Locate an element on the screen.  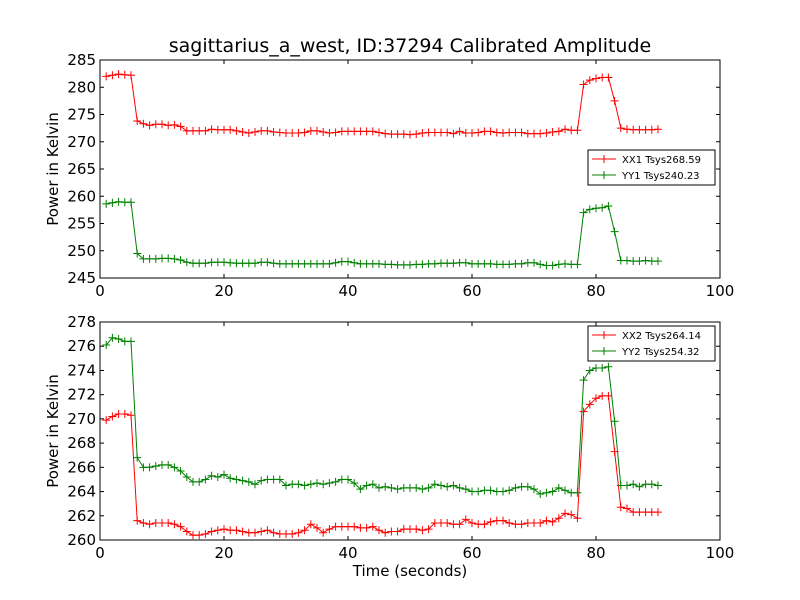
bottom-x-tick-label: 80 is located at coordinates (595, 553).